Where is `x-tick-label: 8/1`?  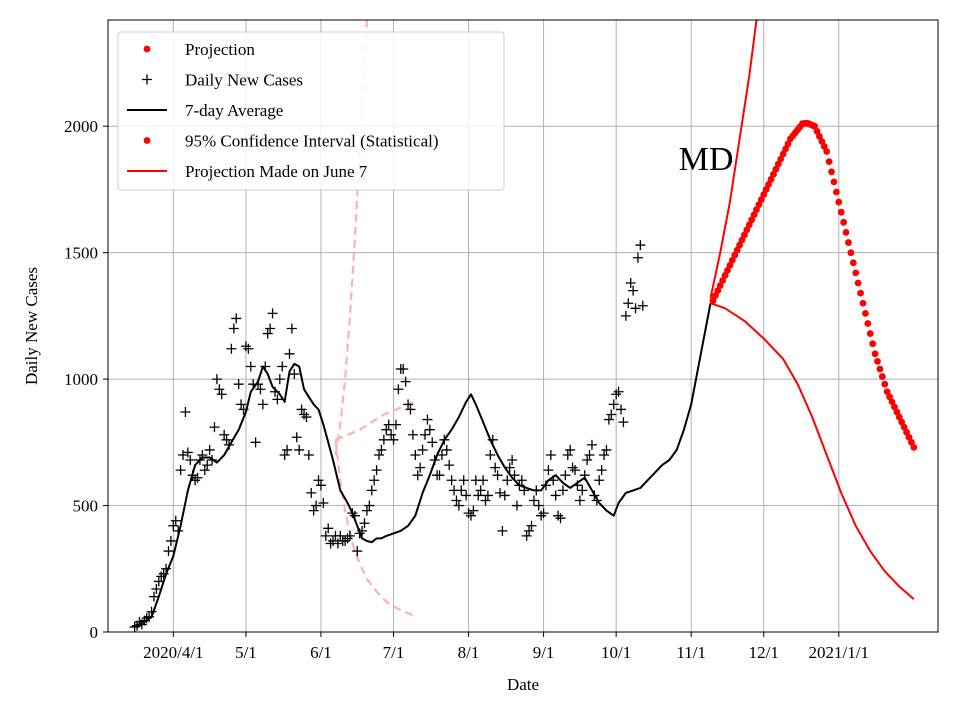
x-tick-label: 8/1 is located at coordinates (469, 652).